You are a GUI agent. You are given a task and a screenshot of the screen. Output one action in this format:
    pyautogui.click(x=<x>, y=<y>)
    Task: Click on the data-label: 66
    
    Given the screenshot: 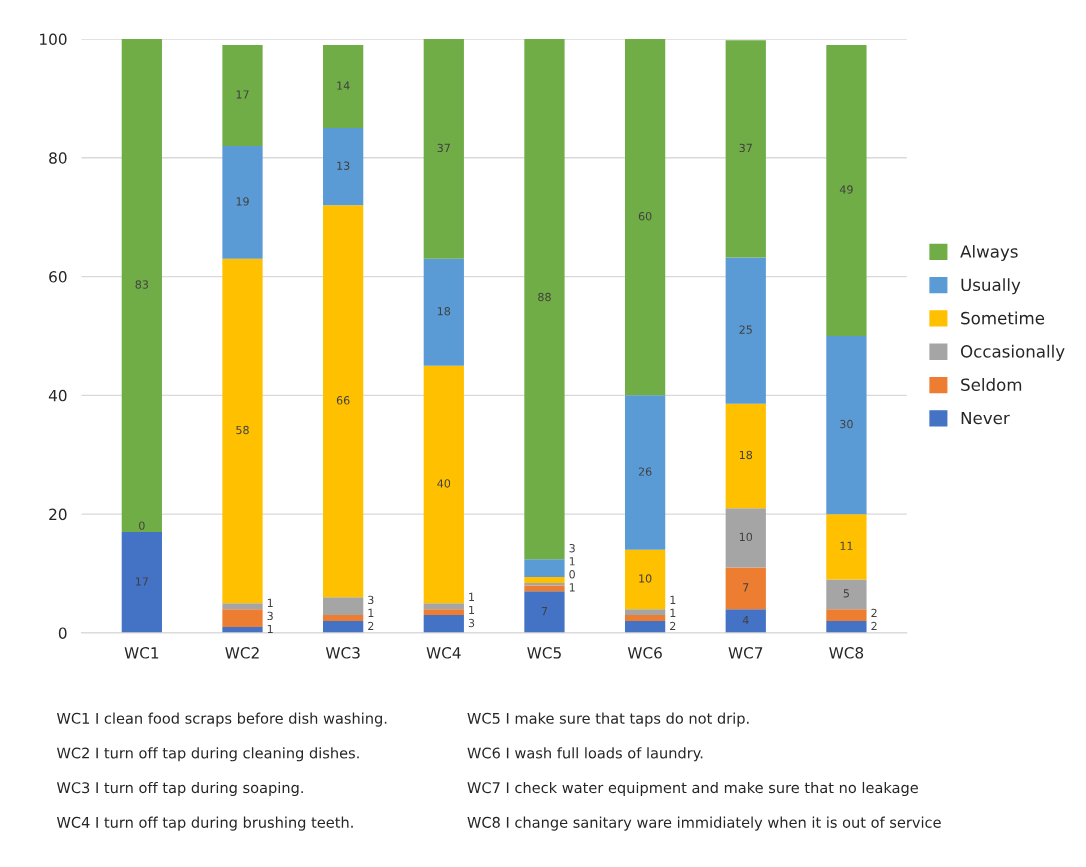 What is the action you would take?
    pyautogui.click(x=343, y=400)
    